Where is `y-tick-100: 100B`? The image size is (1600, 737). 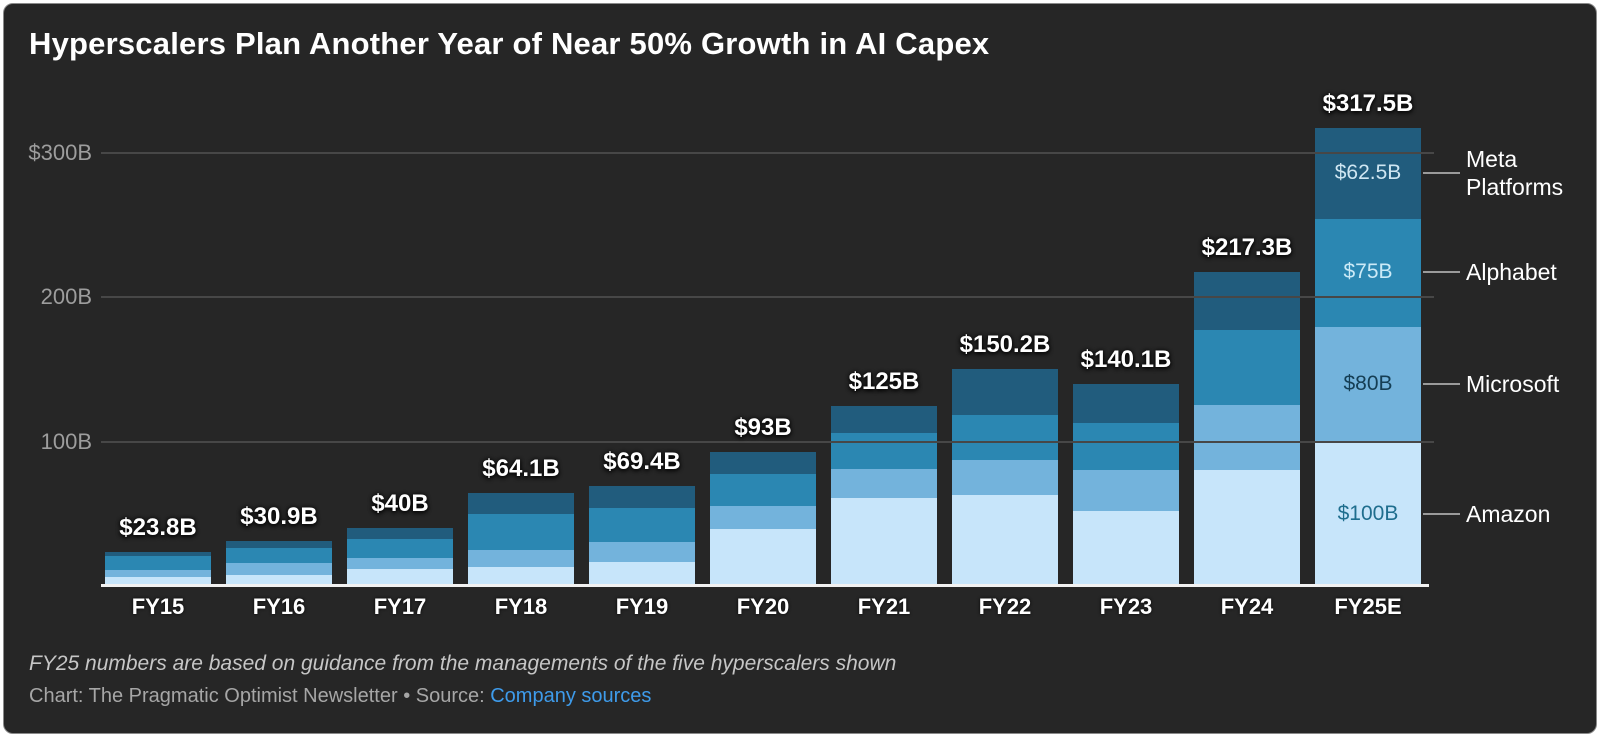 y-tick-100: 100B is located at coordinates (66, 441).